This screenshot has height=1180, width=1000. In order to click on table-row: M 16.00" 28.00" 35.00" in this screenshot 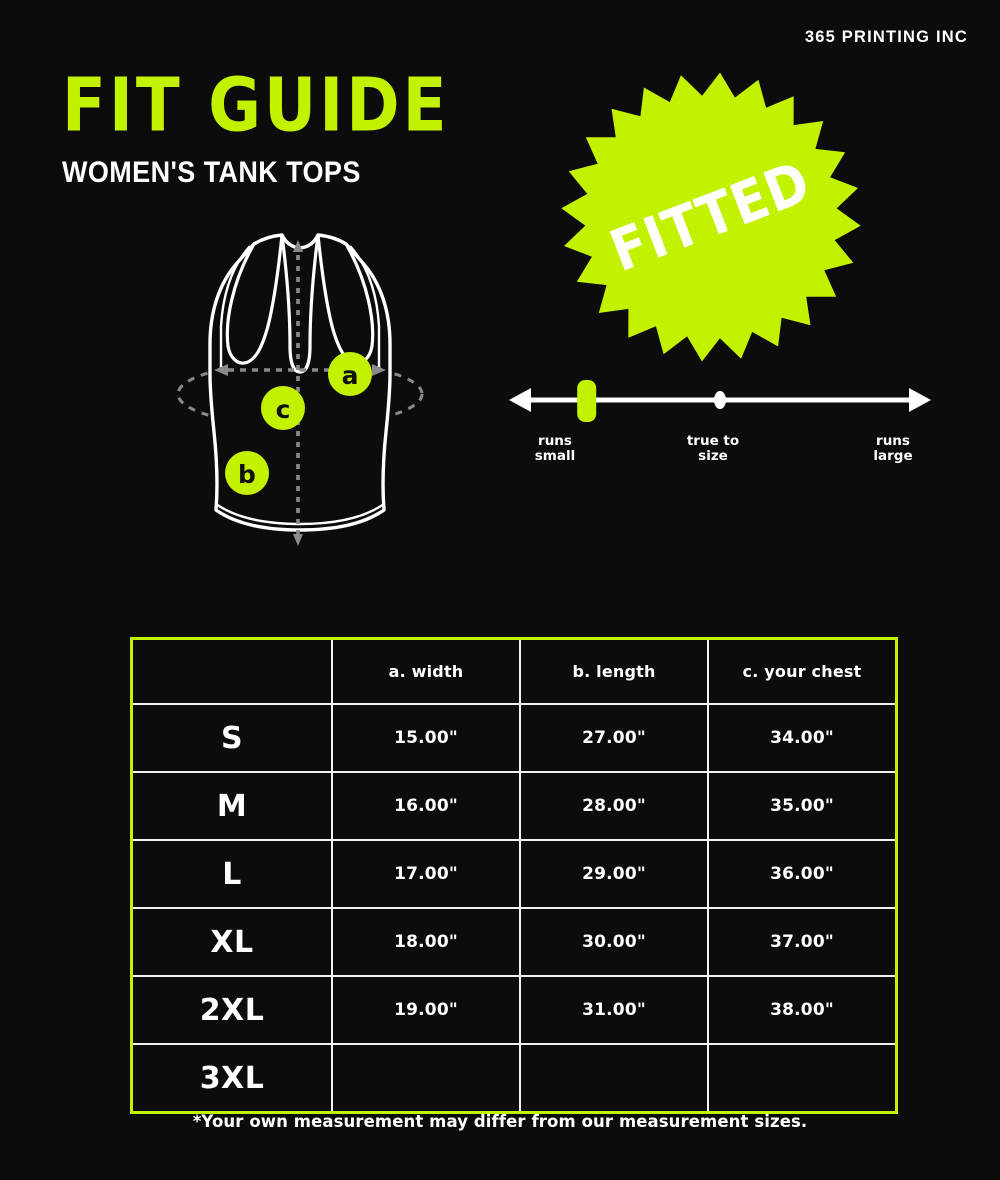, I will do `click(514, 806)`.